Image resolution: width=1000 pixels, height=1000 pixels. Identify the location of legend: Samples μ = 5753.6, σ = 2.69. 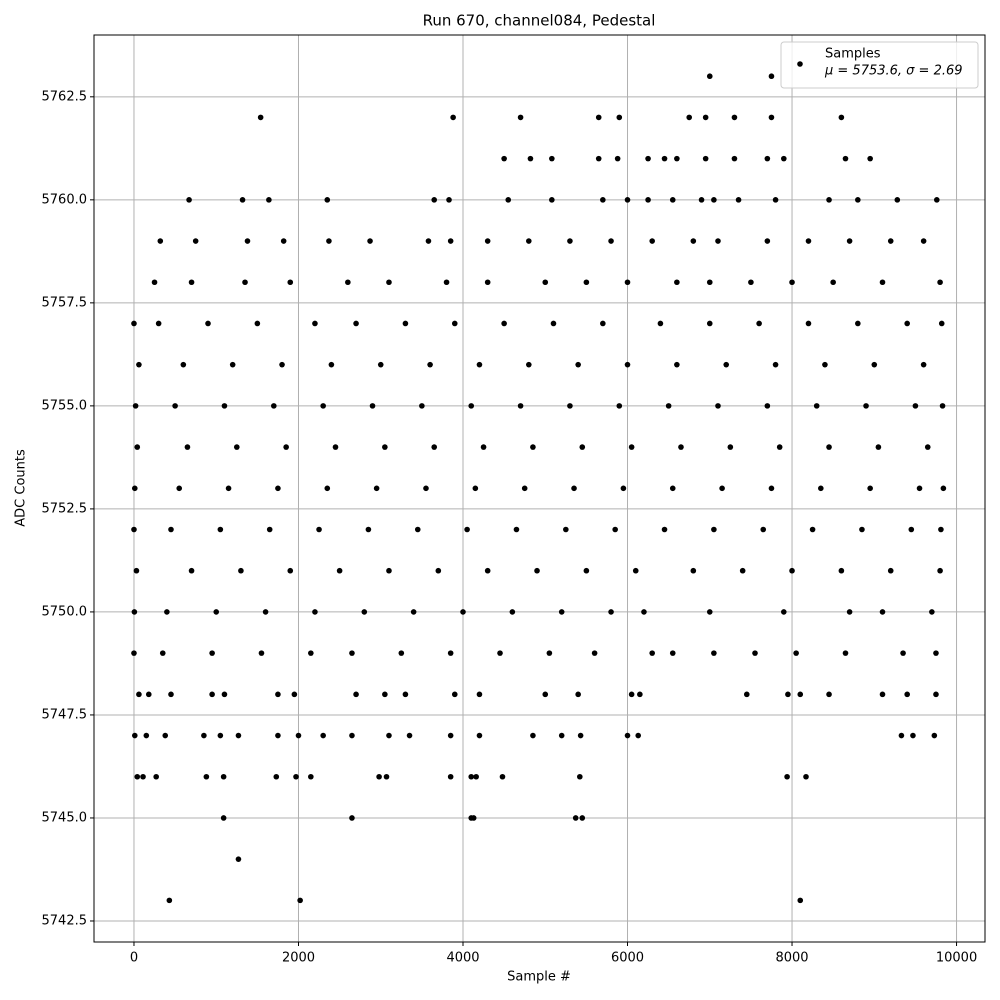
(879, 65).